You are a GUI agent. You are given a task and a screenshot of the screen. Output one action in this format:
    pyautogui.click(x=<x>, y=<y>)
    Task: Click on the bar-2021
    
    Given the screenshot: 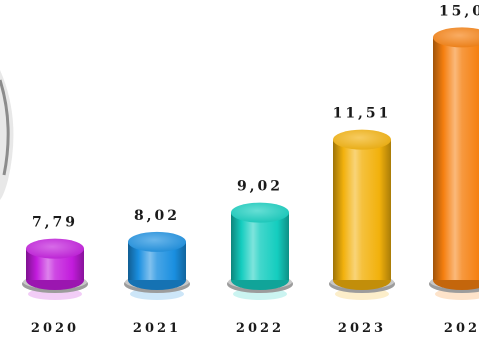 What is the action you would take?
    pyautogui.click(x=157, y=265)
    